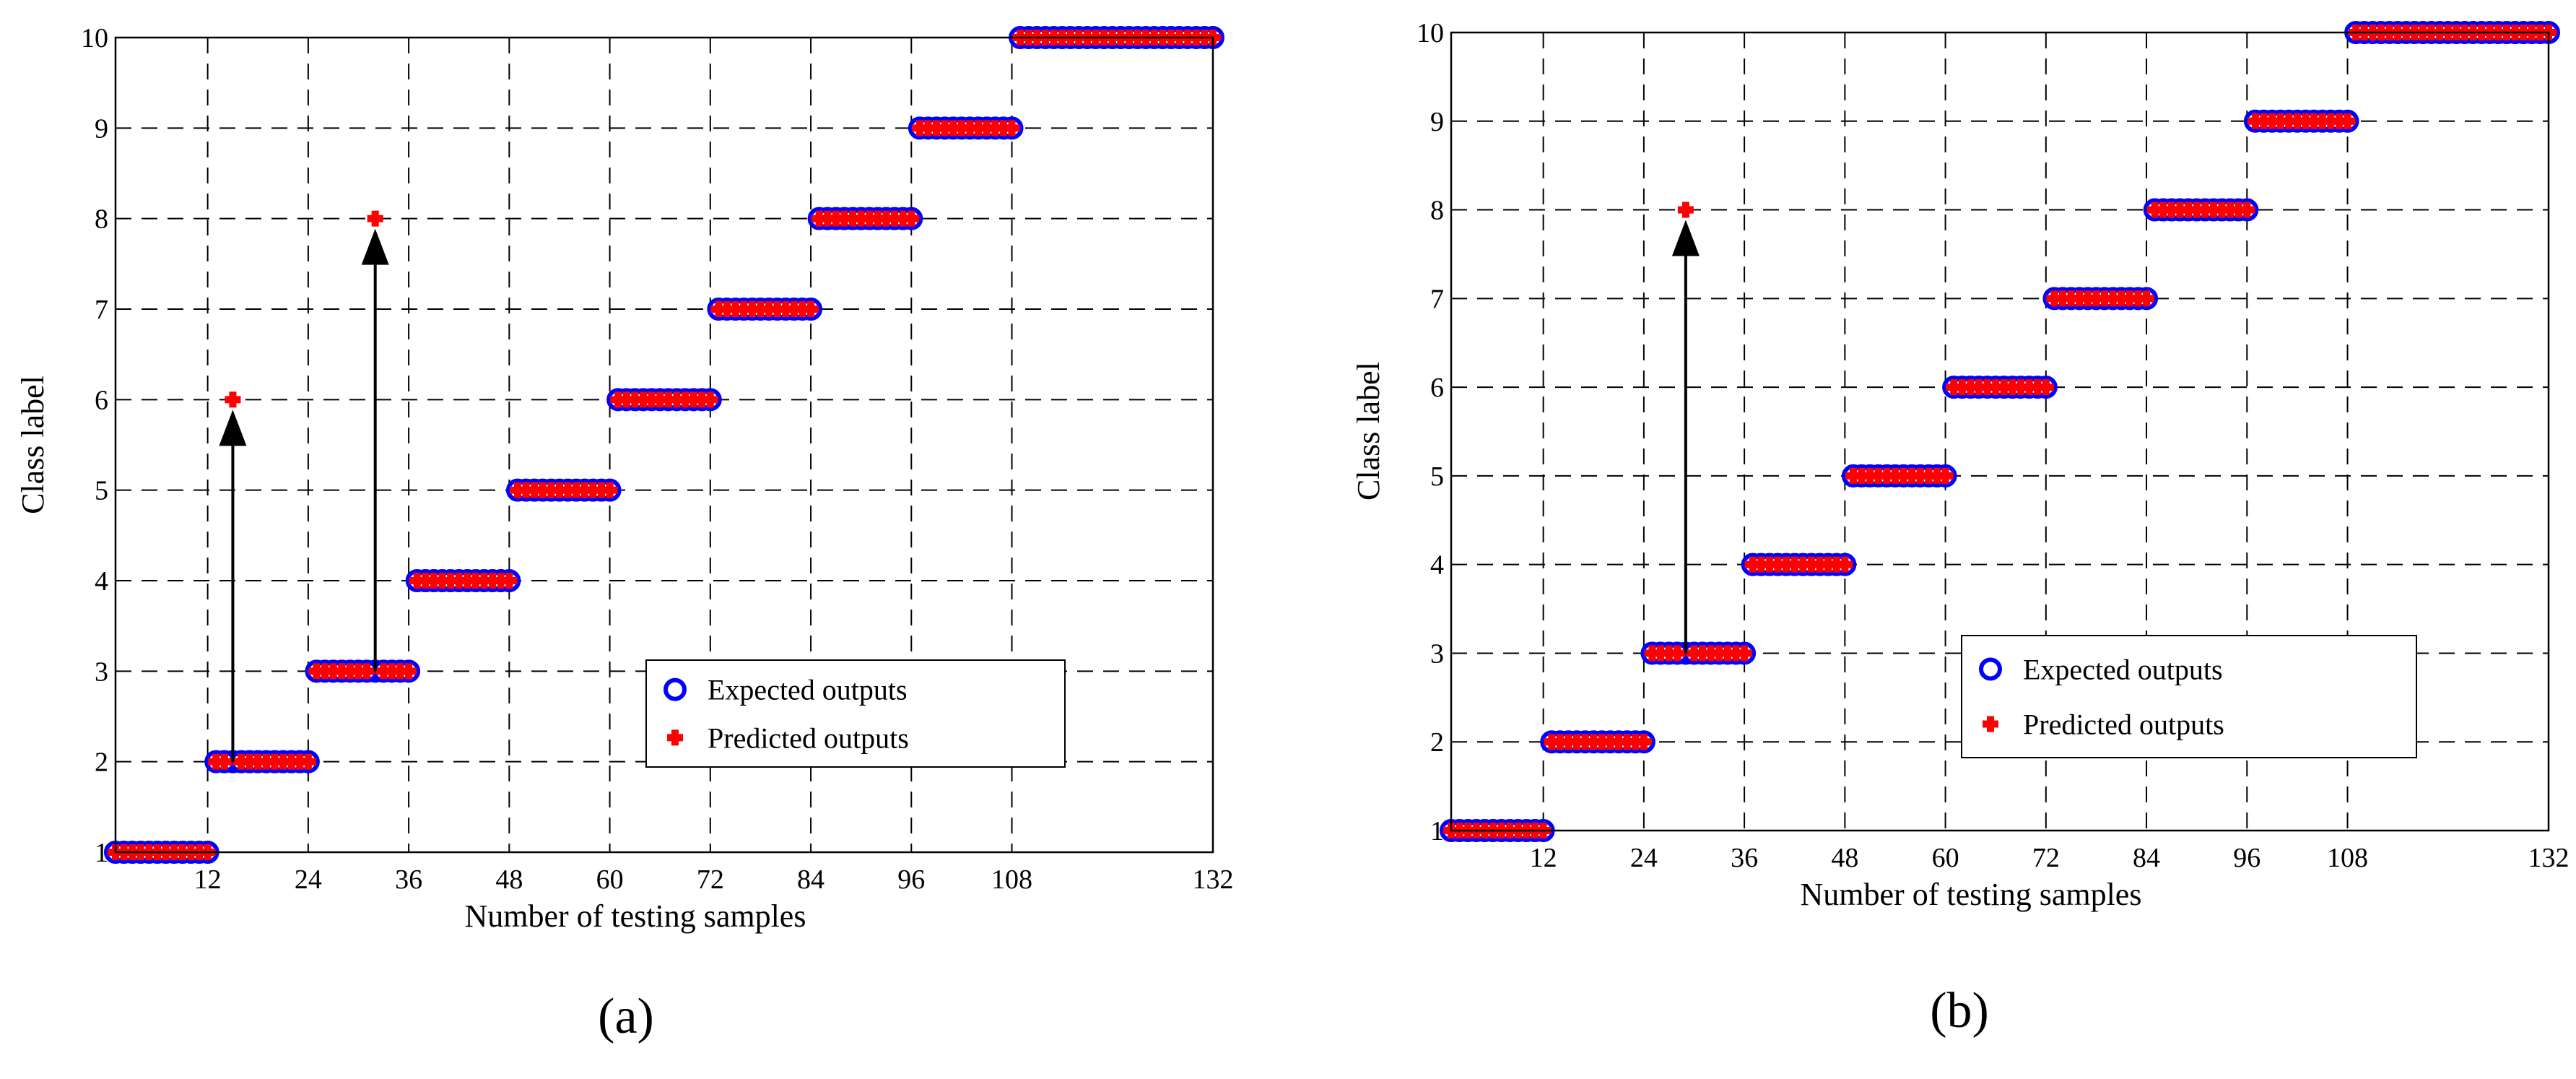 The width and height of the screenshot is (2576, 1079). I want to click on y-tick-label: 5, so click(1437, 477).